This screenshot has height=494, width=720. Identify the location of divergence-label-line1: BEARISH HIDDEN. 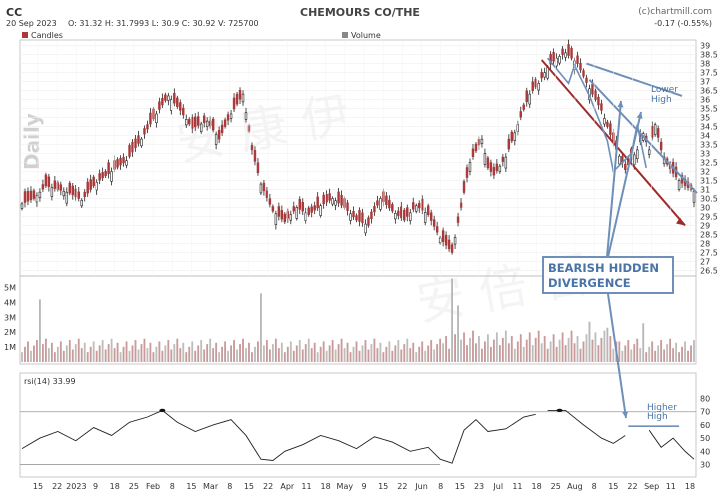
(603, 268).